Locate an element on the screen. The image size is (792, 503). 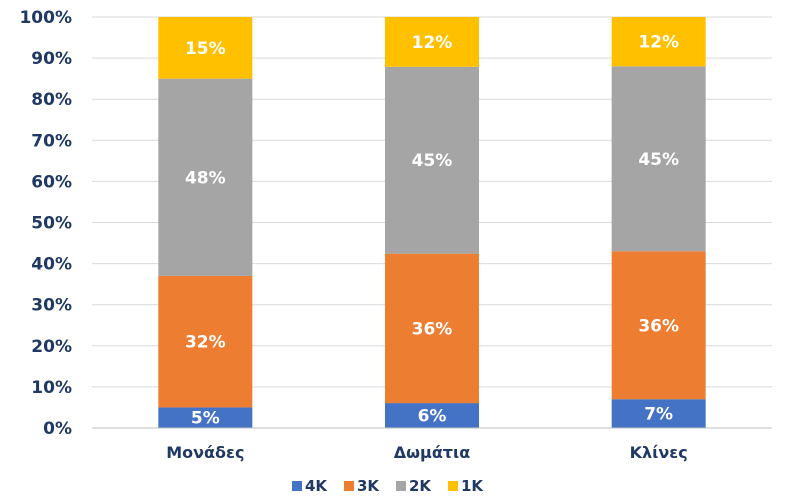
data-label: 32% is located at coordinates (205, 343).